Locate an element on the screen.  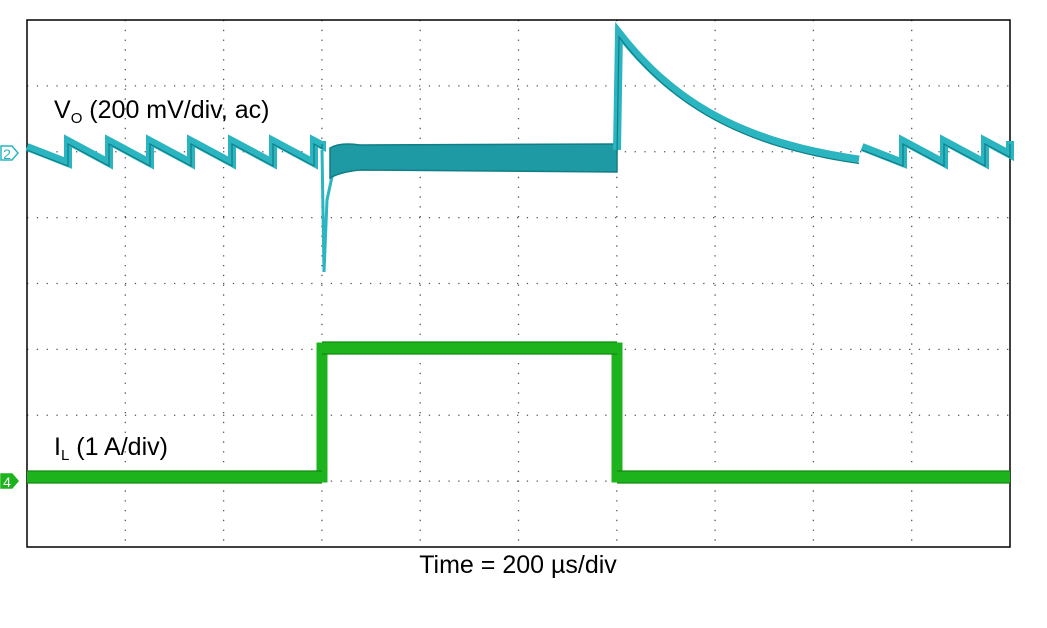
channel-marker-label: 4 is located at coordinates (7, 482).